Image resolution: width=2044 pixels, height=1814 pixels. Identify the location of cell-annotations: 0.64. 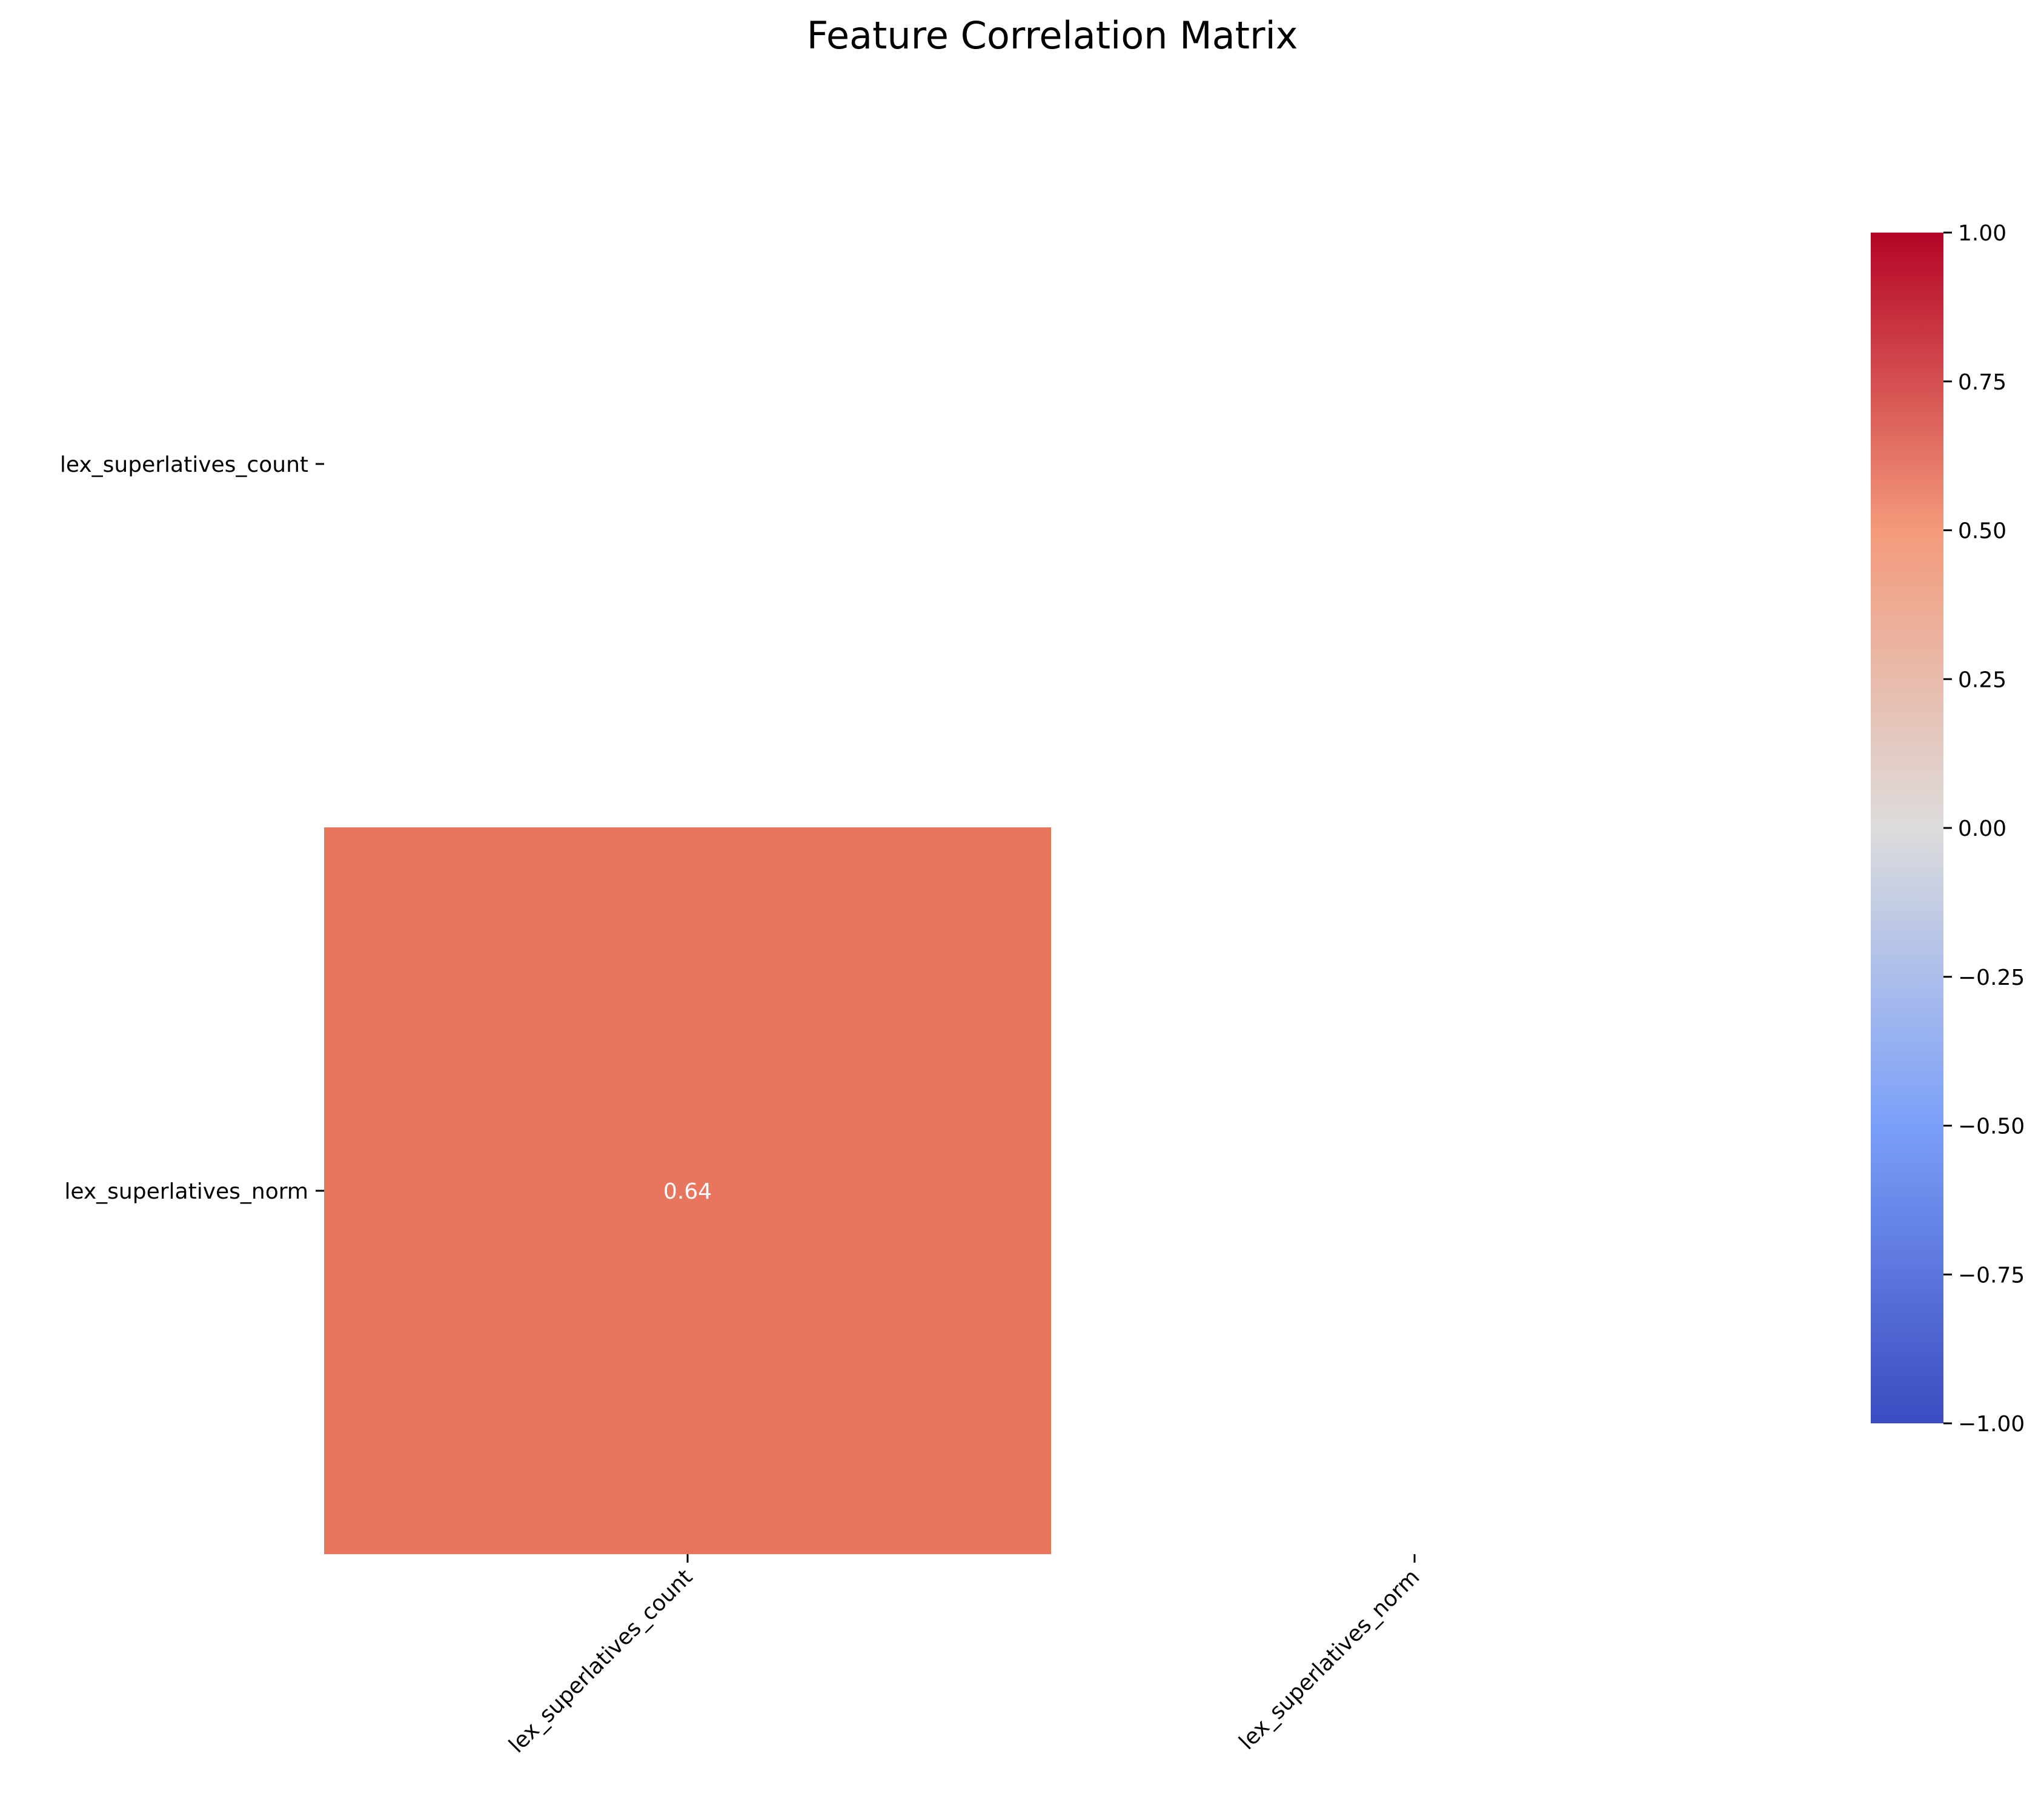
(687, 1191).